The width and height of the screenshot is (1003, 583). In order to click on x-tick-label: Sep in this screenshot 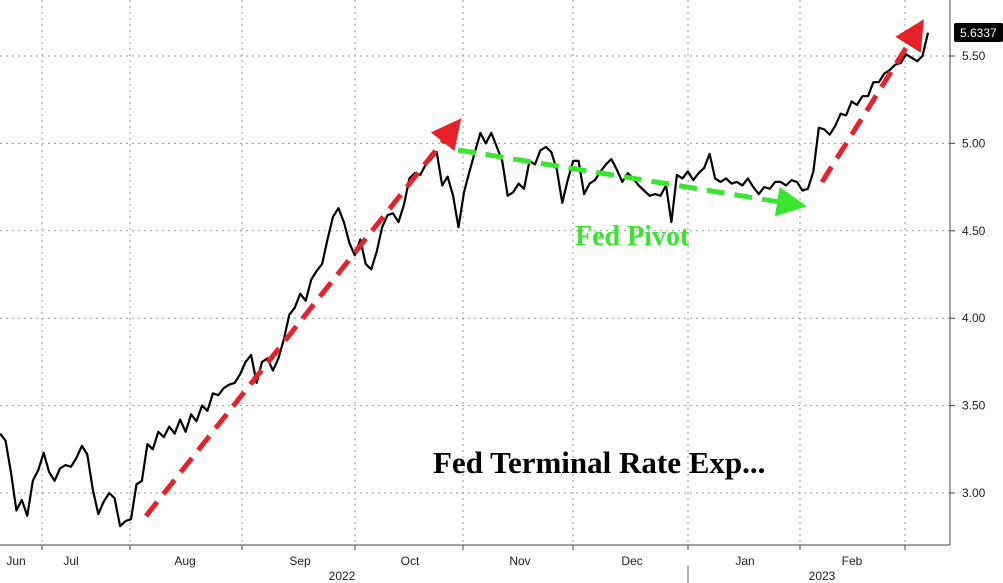, I will do `click(300, 561)`.